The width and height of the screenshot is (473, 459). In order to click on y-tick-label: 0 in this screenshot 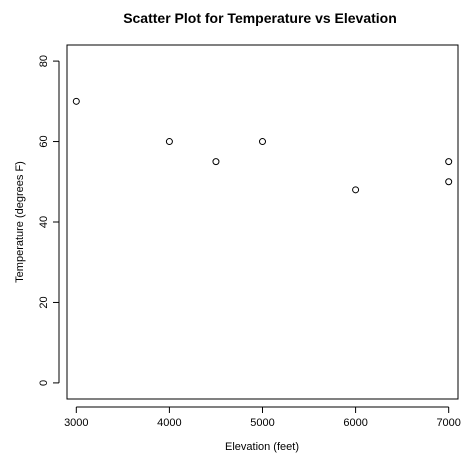, I will do `click(44, 383)`.